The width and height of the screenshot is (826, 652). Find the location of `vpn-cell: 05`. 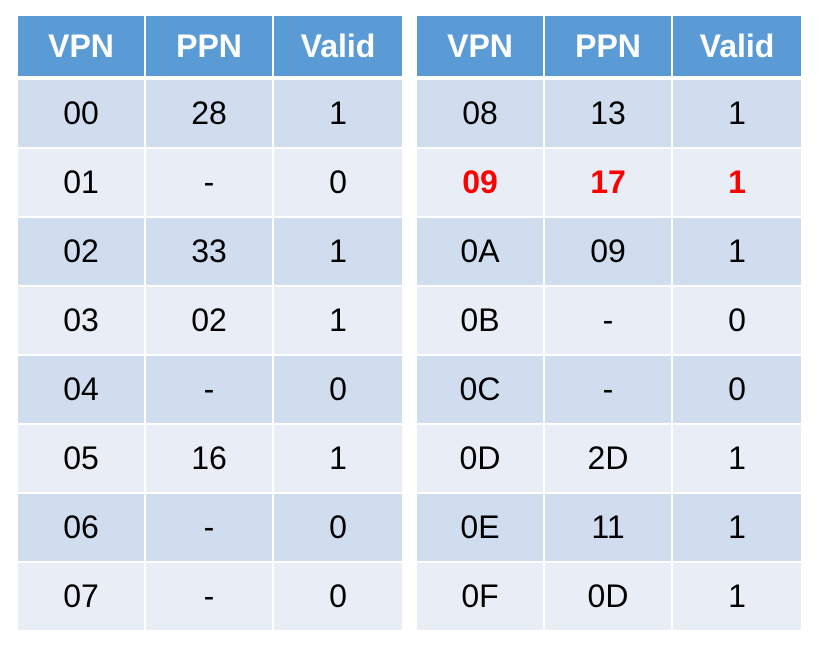

vpn-cell: 05 is located at coordinates (82, 459).